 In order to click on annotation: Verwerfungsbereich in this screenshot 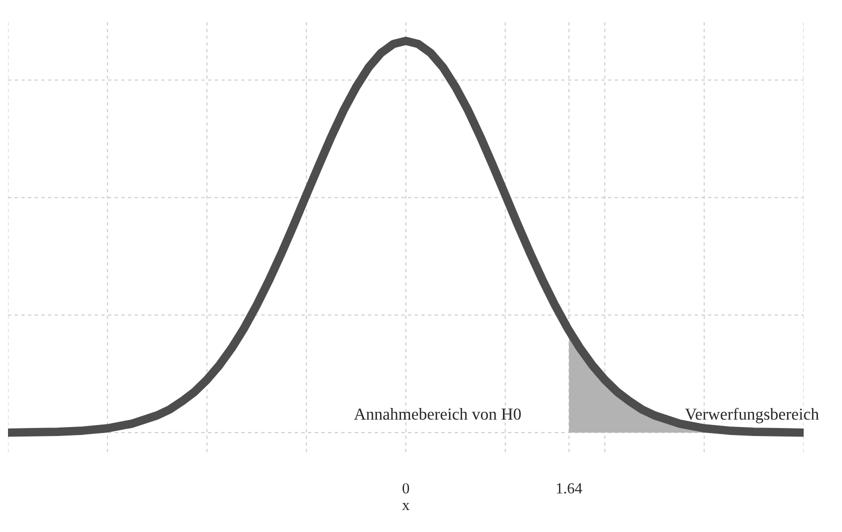, I will do `click(752, 416)`.